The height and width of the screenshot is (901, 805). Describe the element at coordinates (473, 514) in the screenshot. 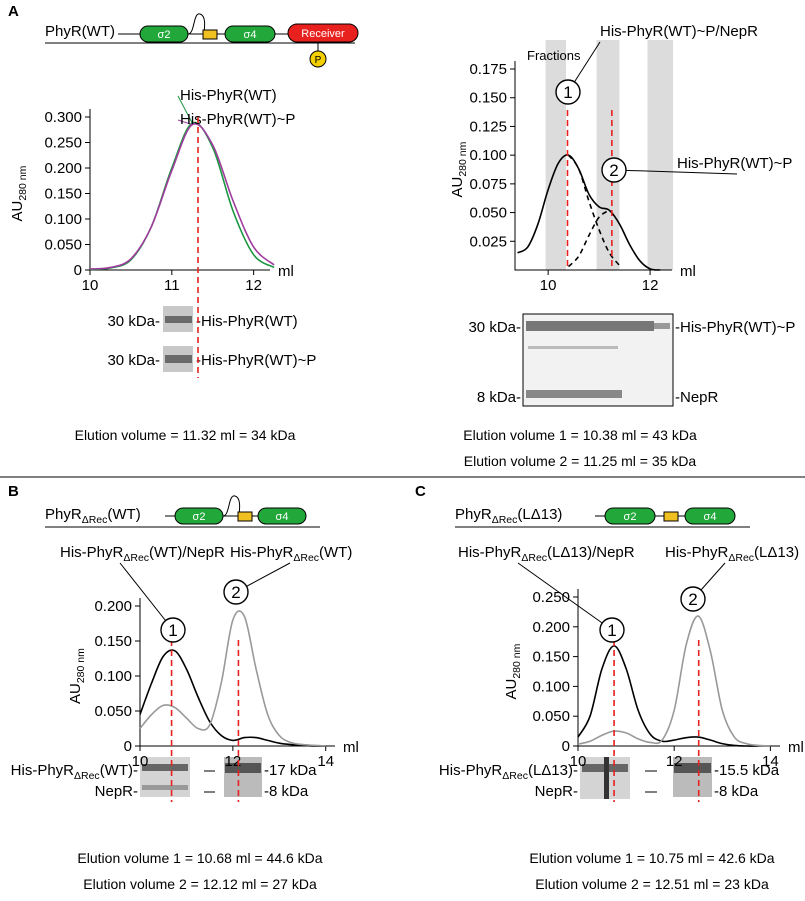

I see `text-part: PhyR` at that location.